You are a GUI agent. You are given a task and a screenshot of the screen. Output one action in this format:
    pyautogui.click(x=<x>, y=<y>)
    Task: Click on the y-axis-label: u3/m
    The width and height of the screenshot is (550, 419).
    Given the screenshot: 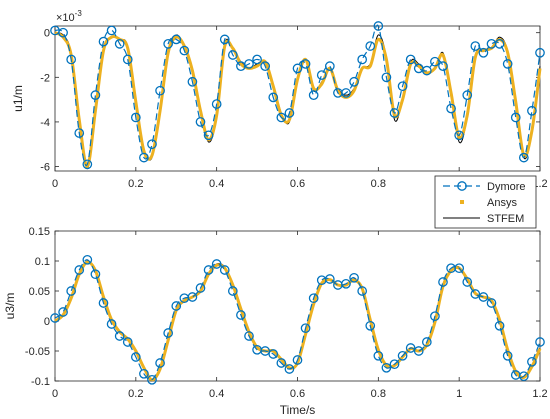 What is the action you would take?
    pyautogui.click(x=10, y=306)
    